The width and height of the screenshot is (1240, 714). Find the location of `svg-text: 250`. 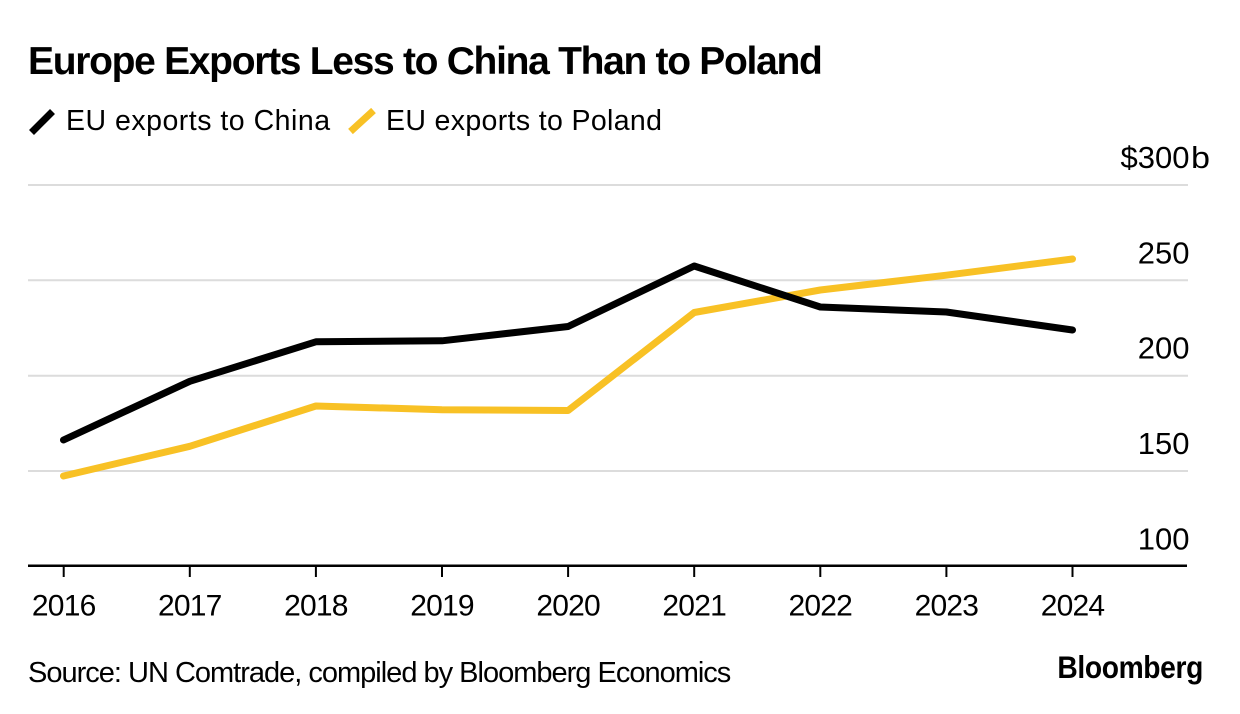

svg-text: 250 is located at coordinates (1164, 252).